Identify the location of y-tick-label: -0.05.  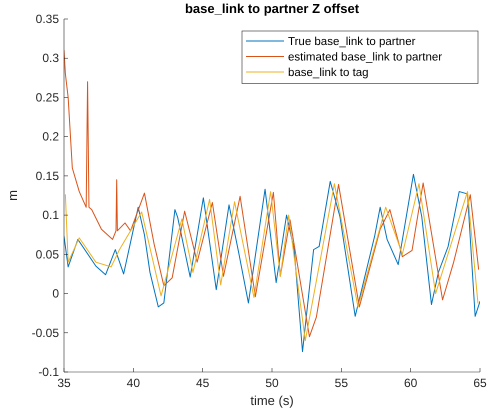
(46, 333).